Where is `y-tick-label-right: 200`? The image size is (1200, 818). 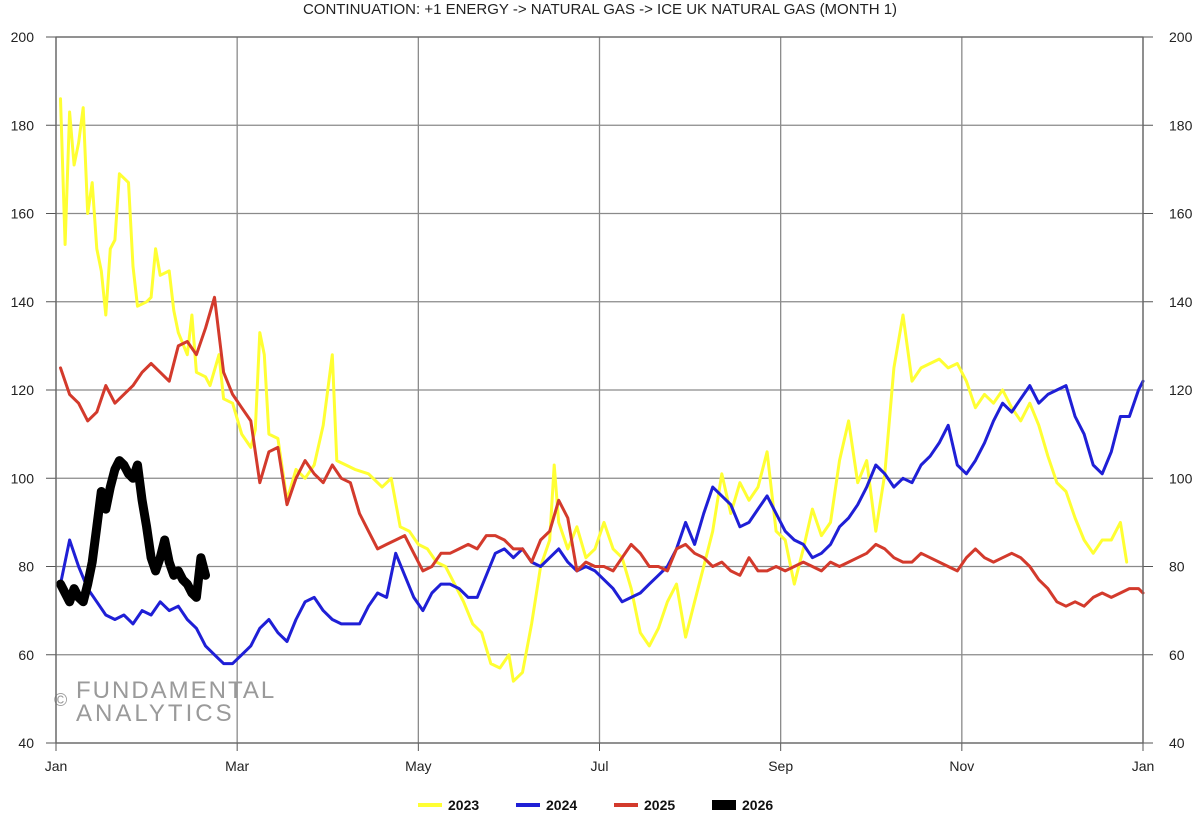 y-tick-label-right: 200 is located at coordinates (1181, 37).